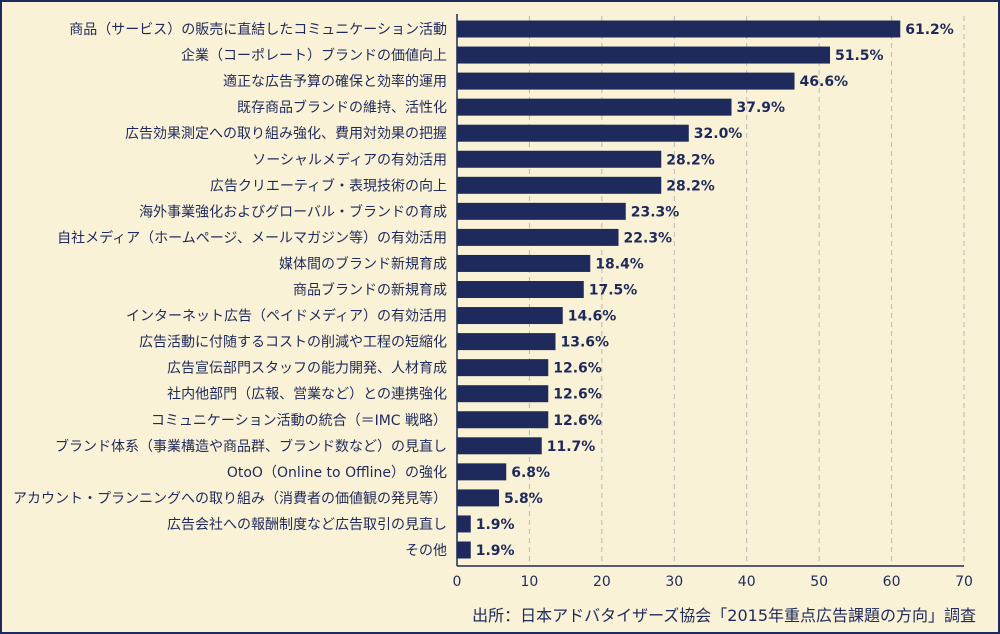 This screenshot has height=634, width=1000. Describe the element at coordinates (495, 525) in the screenshot. I see `value-label-19: 1.9%` at that location.